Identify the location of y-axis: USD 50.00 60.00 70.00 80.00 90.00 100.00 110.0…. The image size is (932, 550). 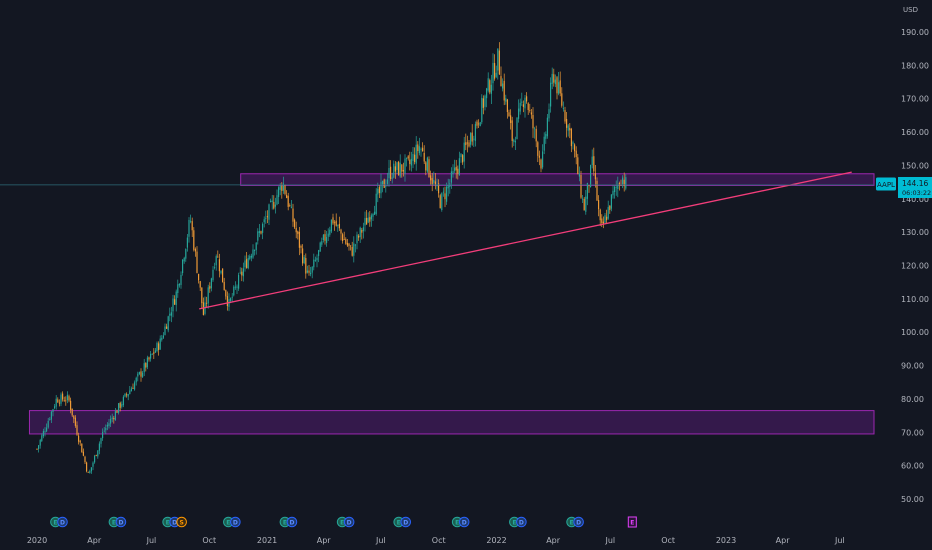
(915, 255).